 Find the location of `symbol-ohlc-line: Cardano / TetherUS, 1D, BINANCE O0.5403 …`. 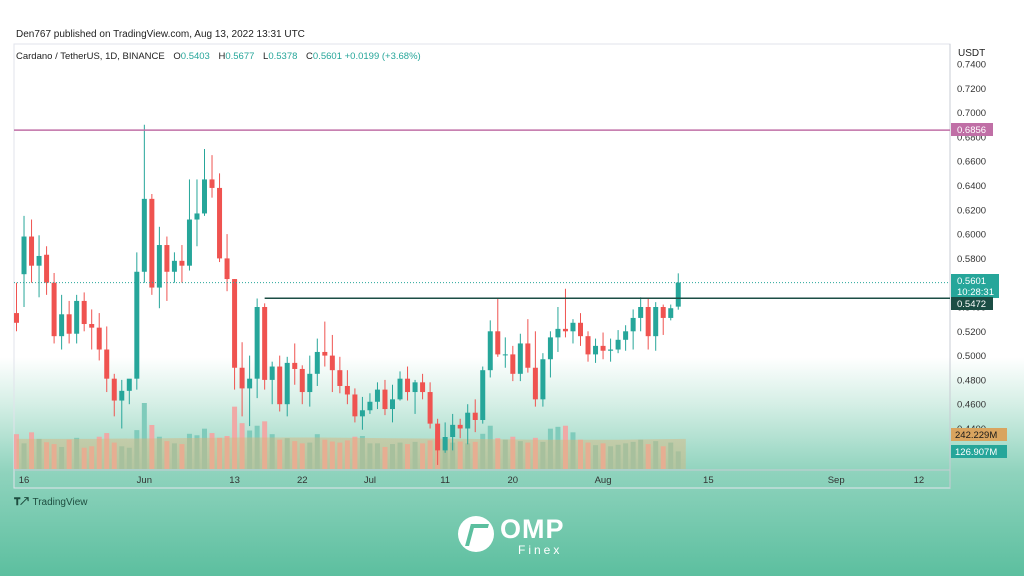

symbol-ohlc-line: Cardano / TetherUS, 1D, BINANCE O0.5403 … is located at coordinates (218, 56).